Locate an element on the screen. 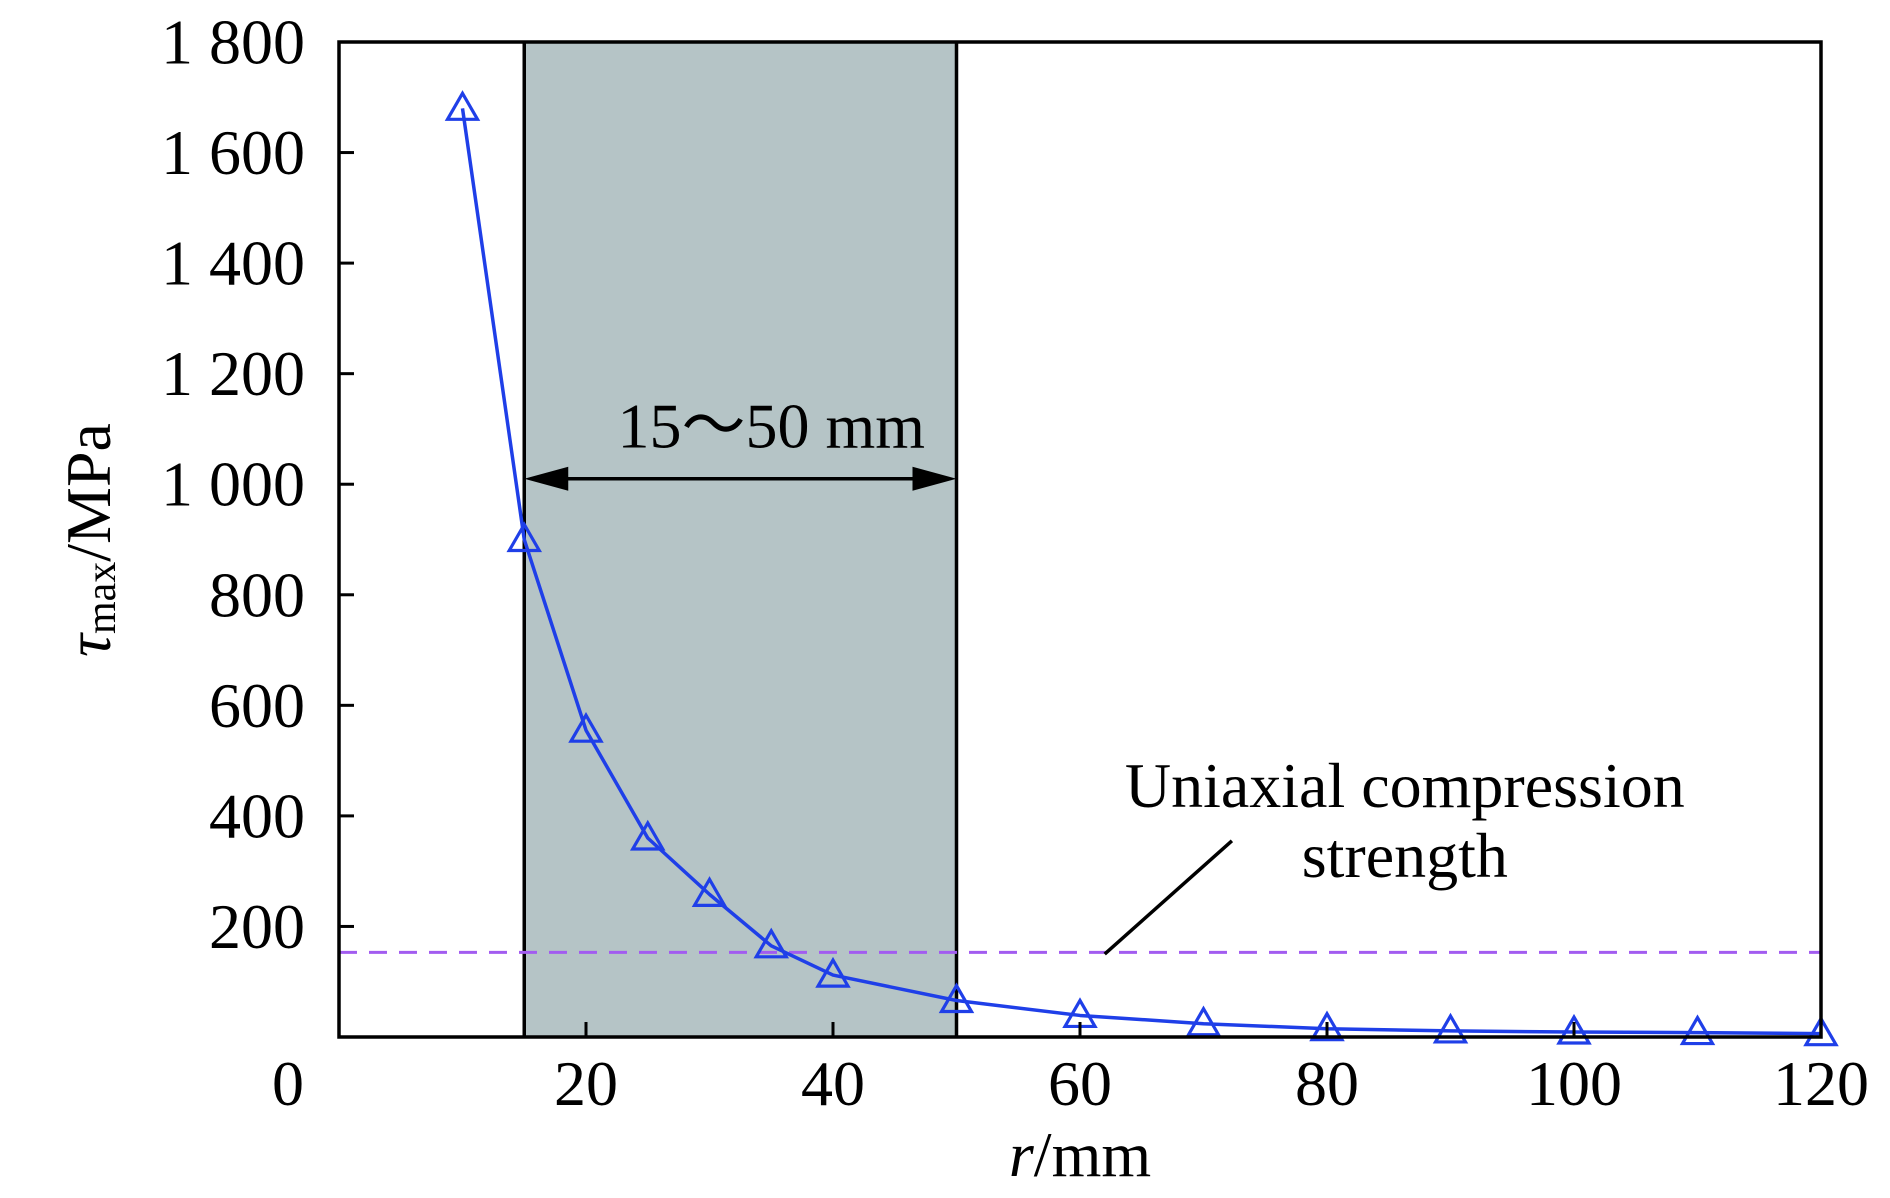  x-tick-label: 100 is located at coordinates (1574, 1083).